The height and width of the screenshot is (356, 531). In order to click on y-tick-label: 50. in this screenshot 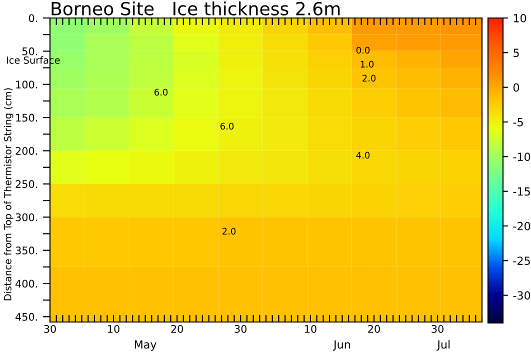, I will do `click(30, 51)`.